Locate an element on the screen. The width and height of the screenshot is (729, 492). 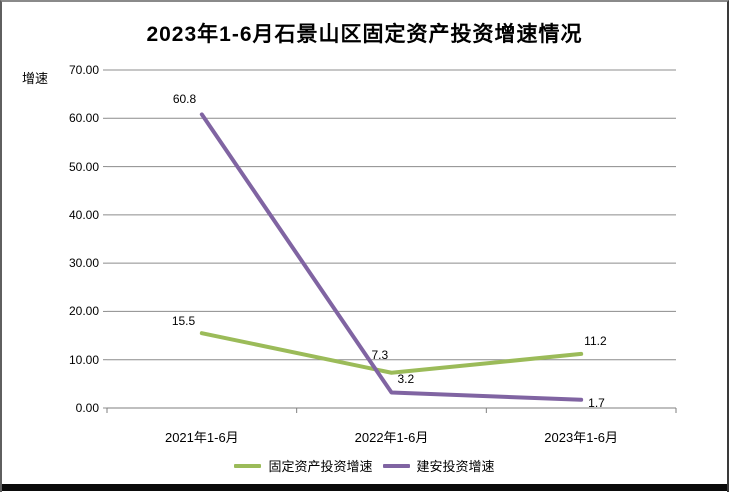
y-tick-label: 60.00 is located at coordinates (83, 118).